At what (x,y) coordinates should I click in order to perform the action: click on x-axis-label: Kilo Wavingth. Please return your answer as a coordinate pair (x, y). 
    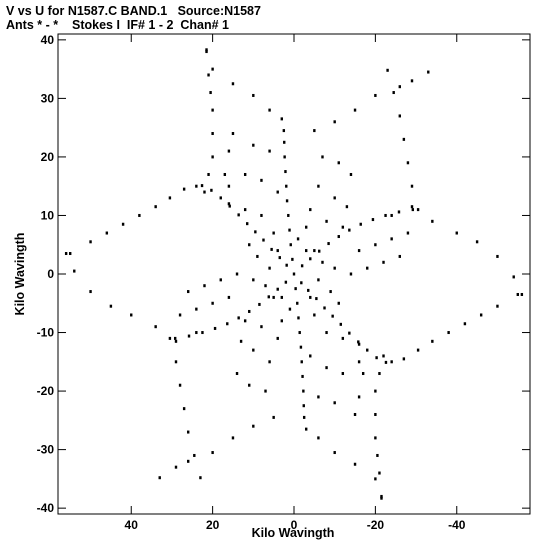
    Looking at the image, I should click on (293, 533).